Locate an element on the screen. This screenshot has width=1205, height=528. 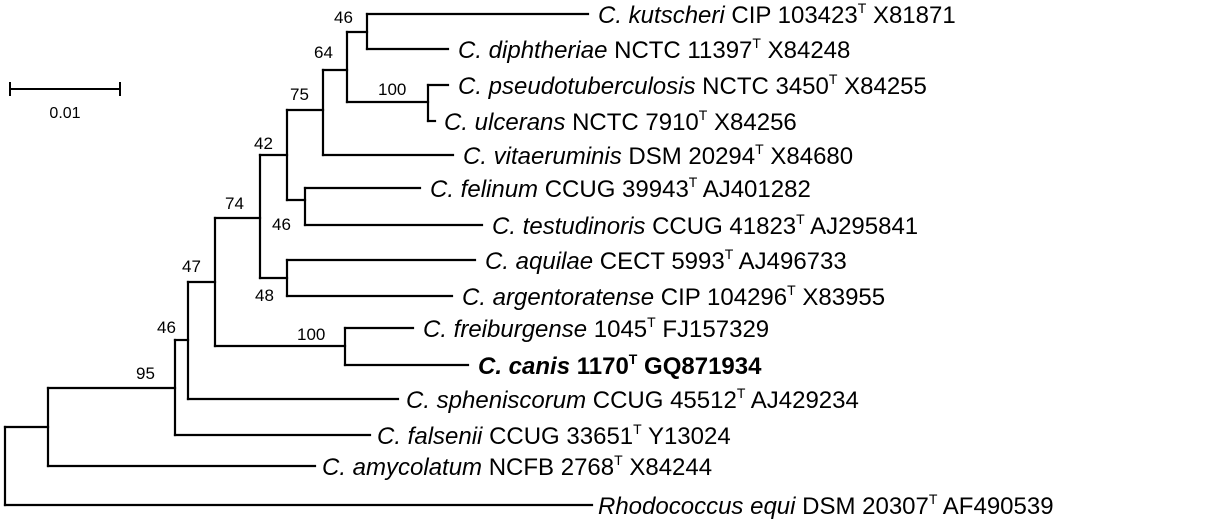
bootstrap-value: 64 is located at coordinates (323, 52).